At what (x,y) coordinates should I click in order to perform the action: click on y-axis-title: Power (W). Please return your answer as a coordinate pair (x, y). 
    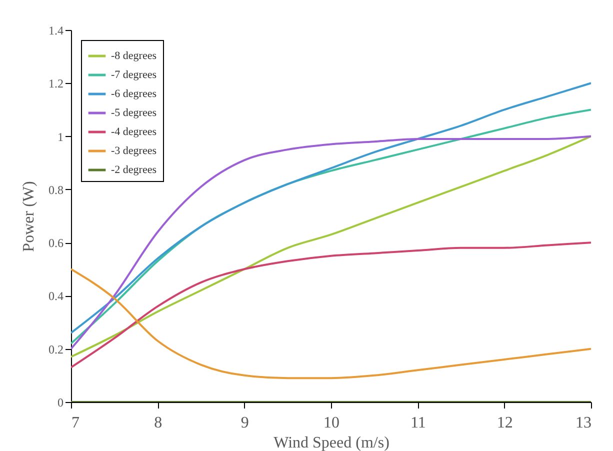
    Looking at the image, I should click on (29, 216).